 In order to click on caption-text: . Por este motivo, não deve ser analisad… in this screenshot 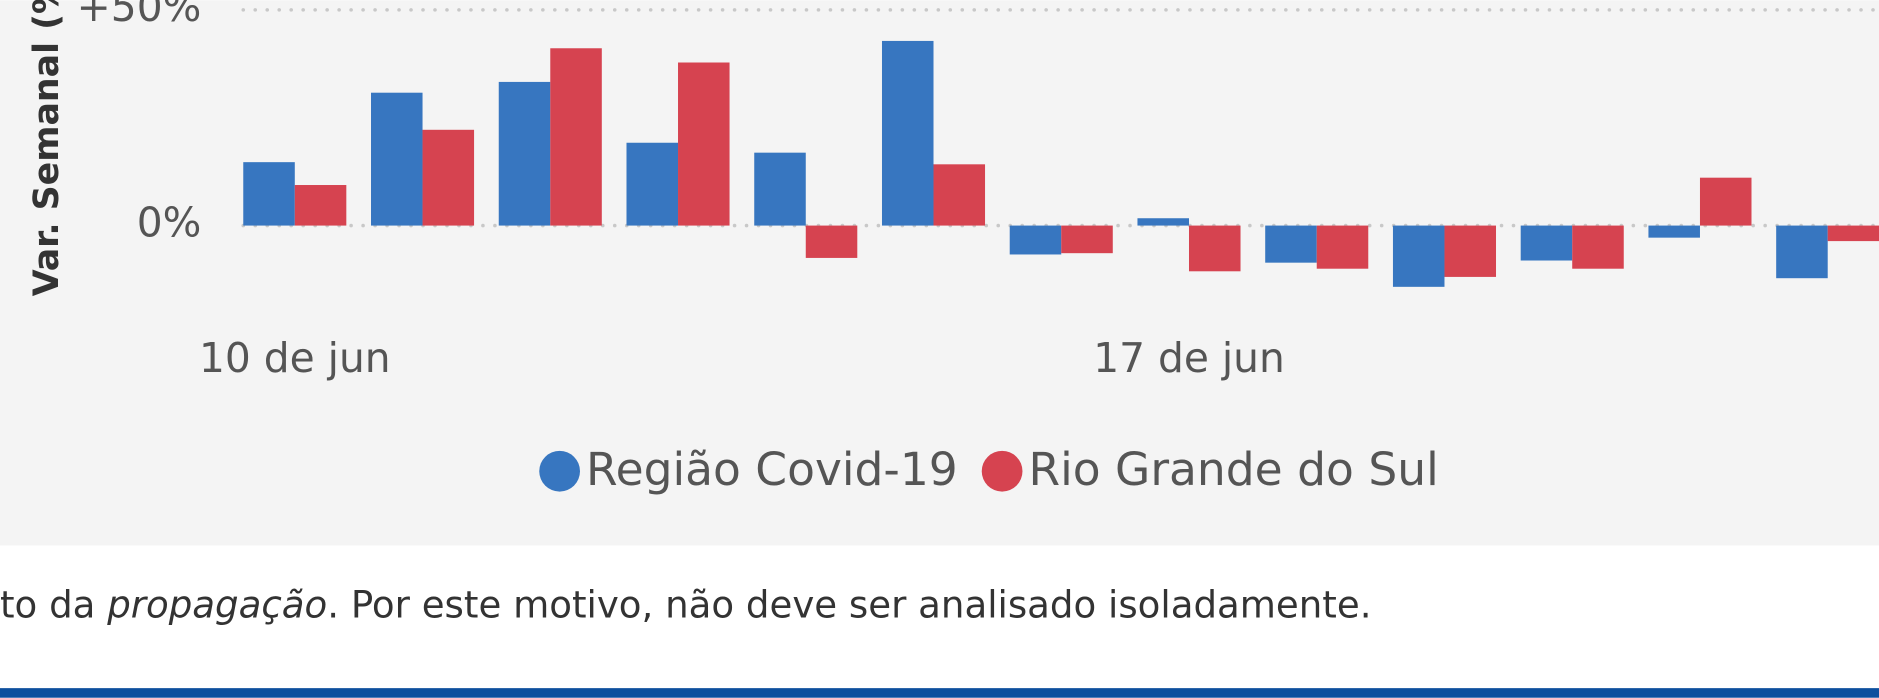, I will do `click(849, 604)`.